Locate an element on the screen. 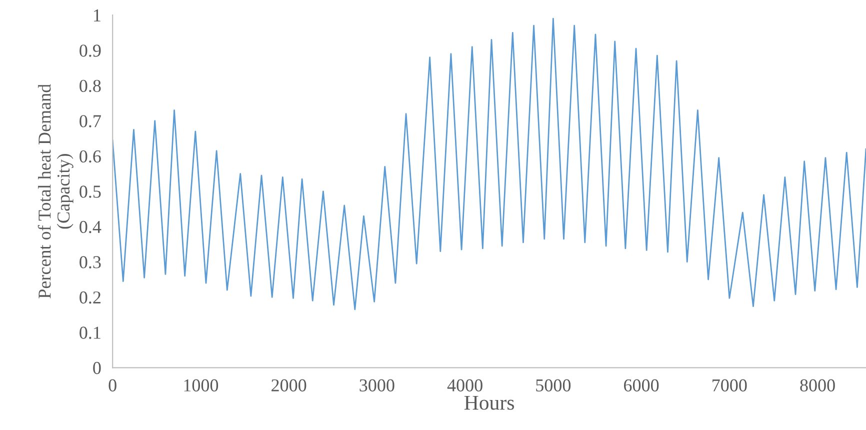 The height and width of the screenshot is (430, 866). y-tick-label: 0.2 is located at coordinates (90, 297).